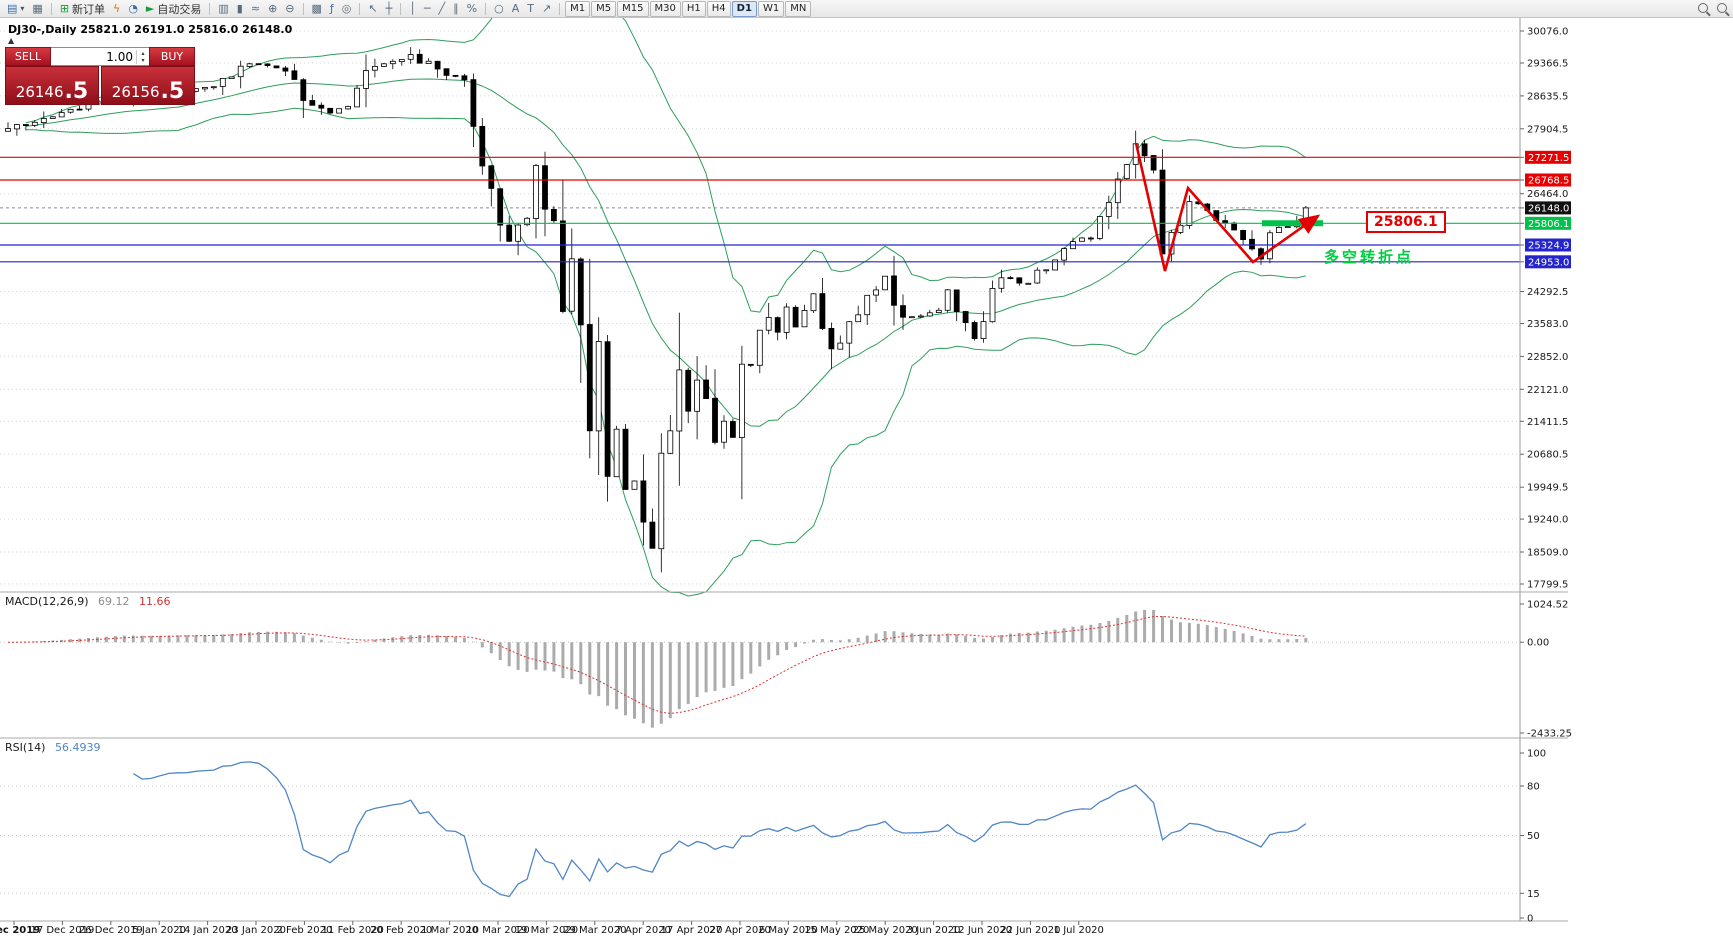  What do you see at coordinates (372, 9) in the screenshot?
I see `cursor-button: ↖` at bounding box center [372, 9].